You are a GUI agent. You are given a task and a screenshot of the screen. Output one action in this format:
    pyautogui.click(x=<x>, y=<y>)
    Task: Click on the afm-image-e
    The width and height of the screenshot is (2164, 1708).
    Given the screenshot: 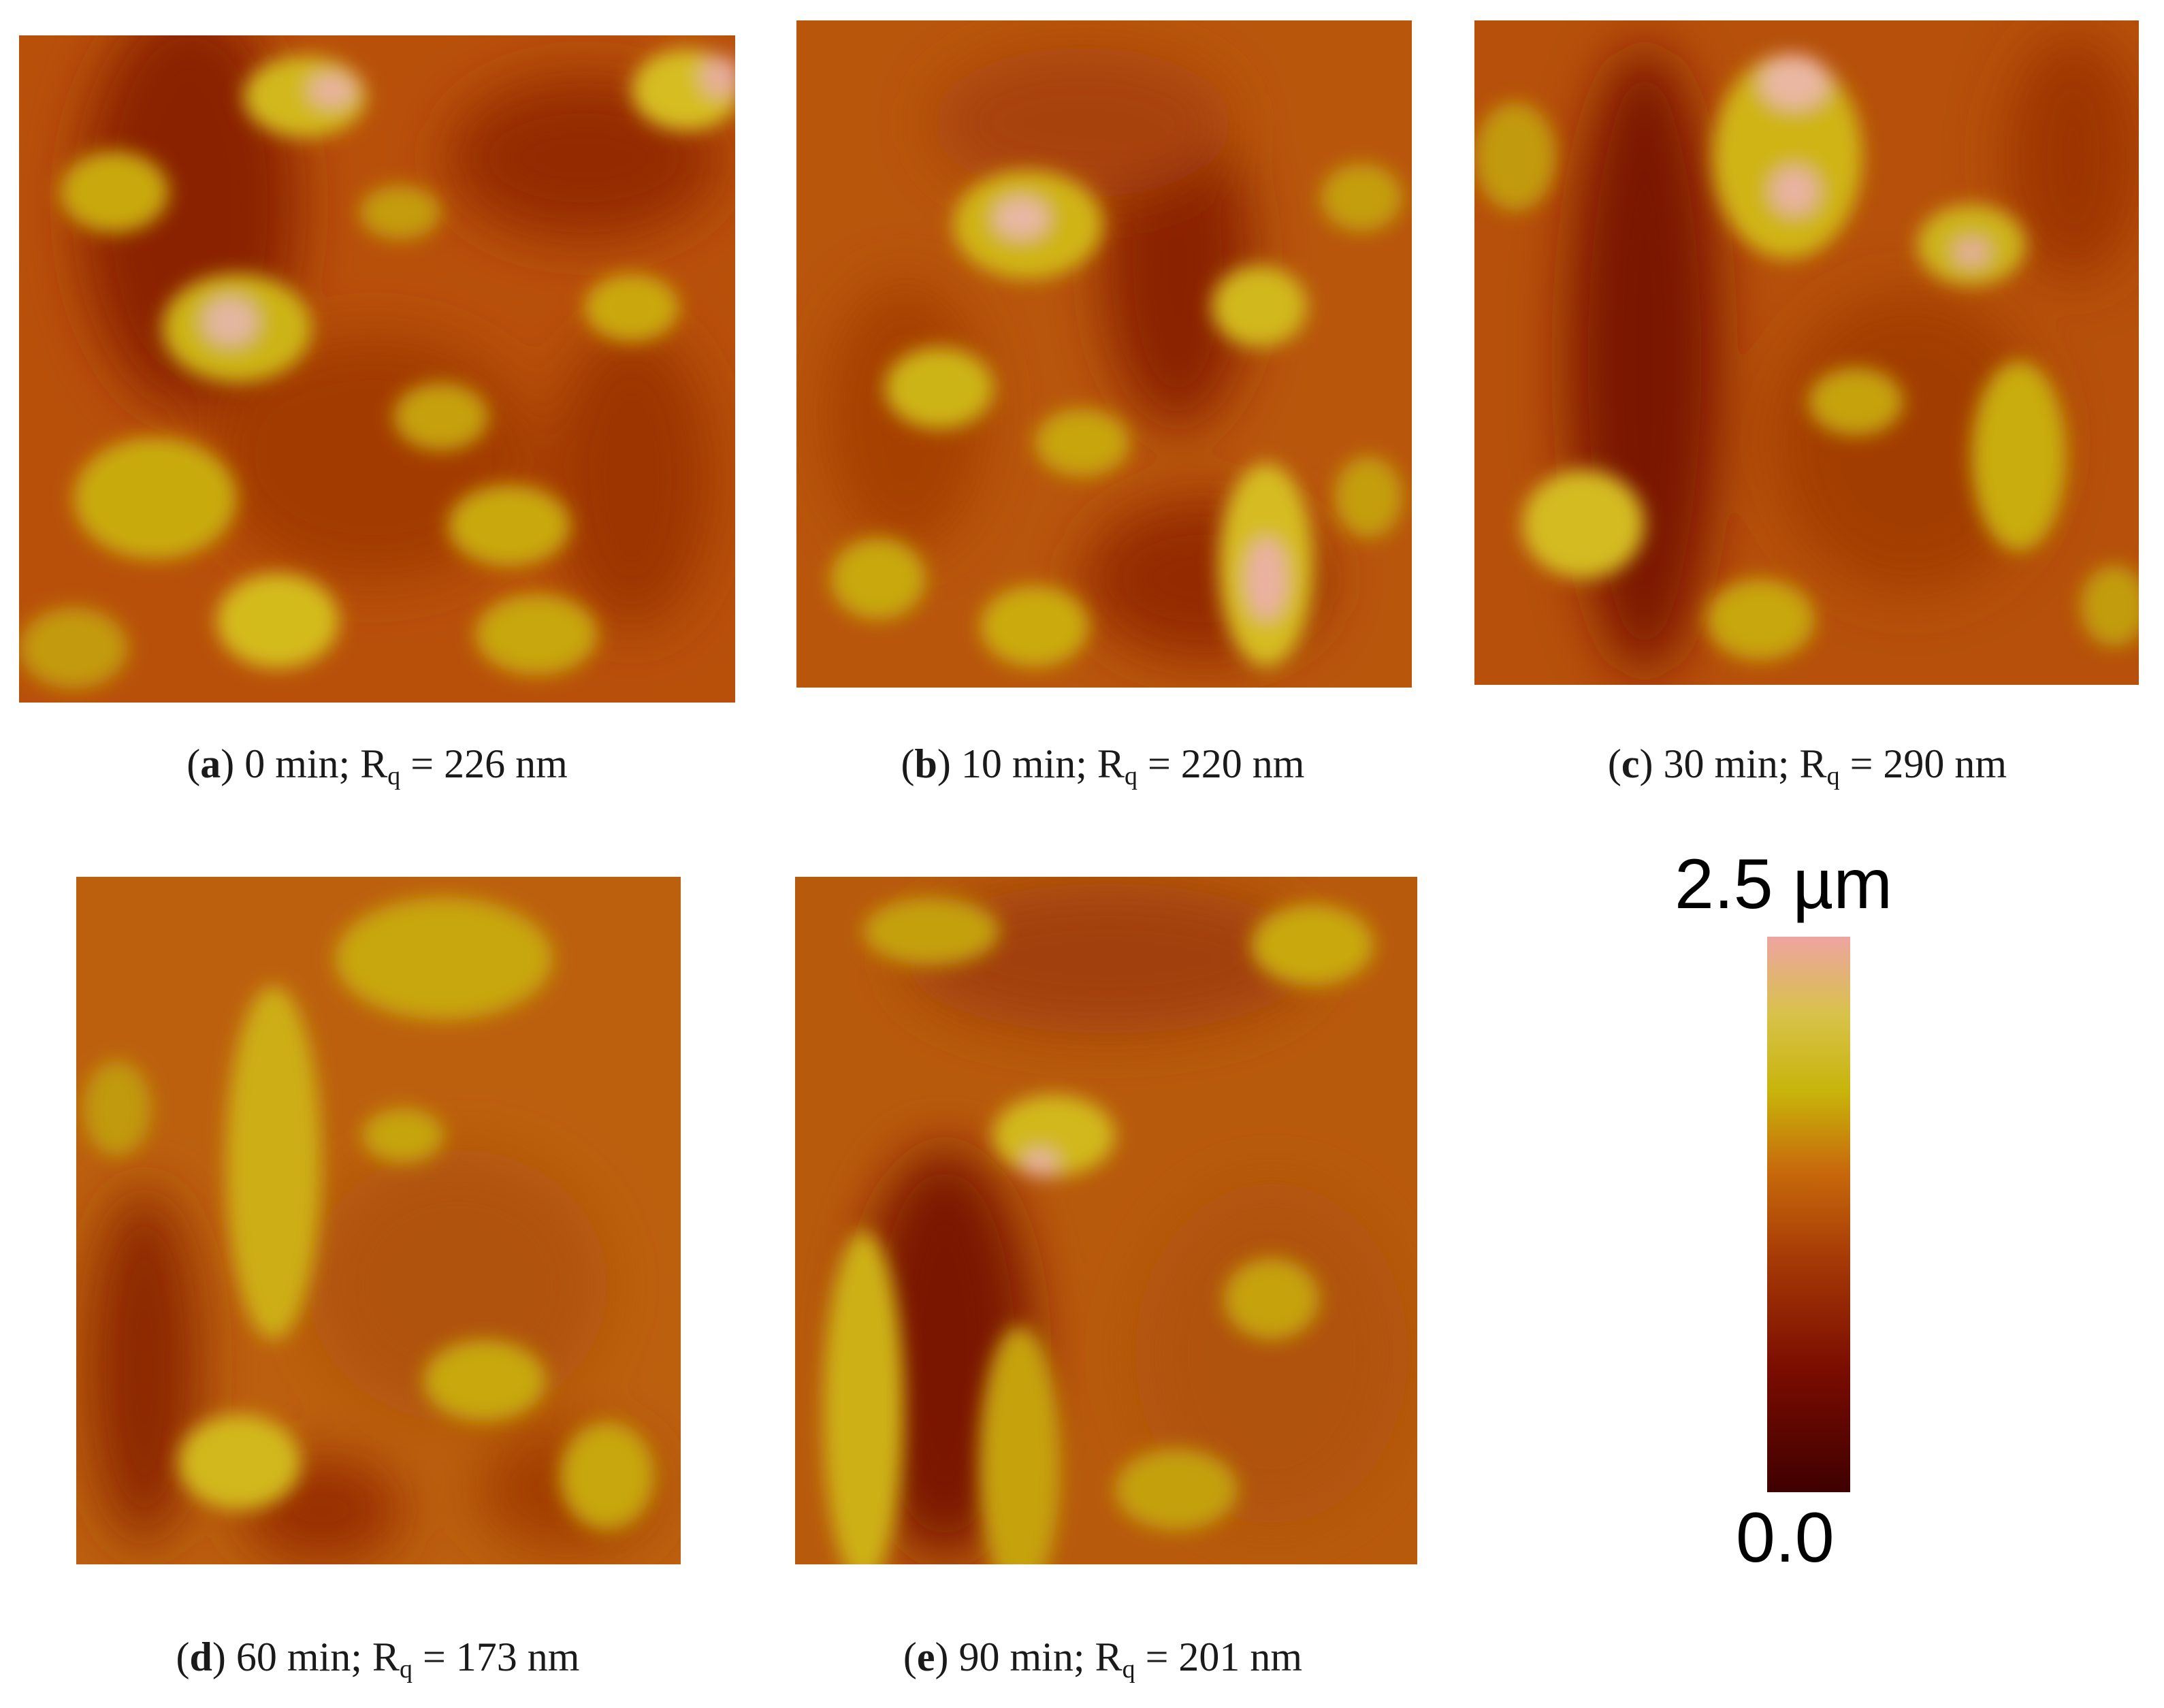 What is the action you would take?
    pyautogui.click(x=1106, y=1220)
    